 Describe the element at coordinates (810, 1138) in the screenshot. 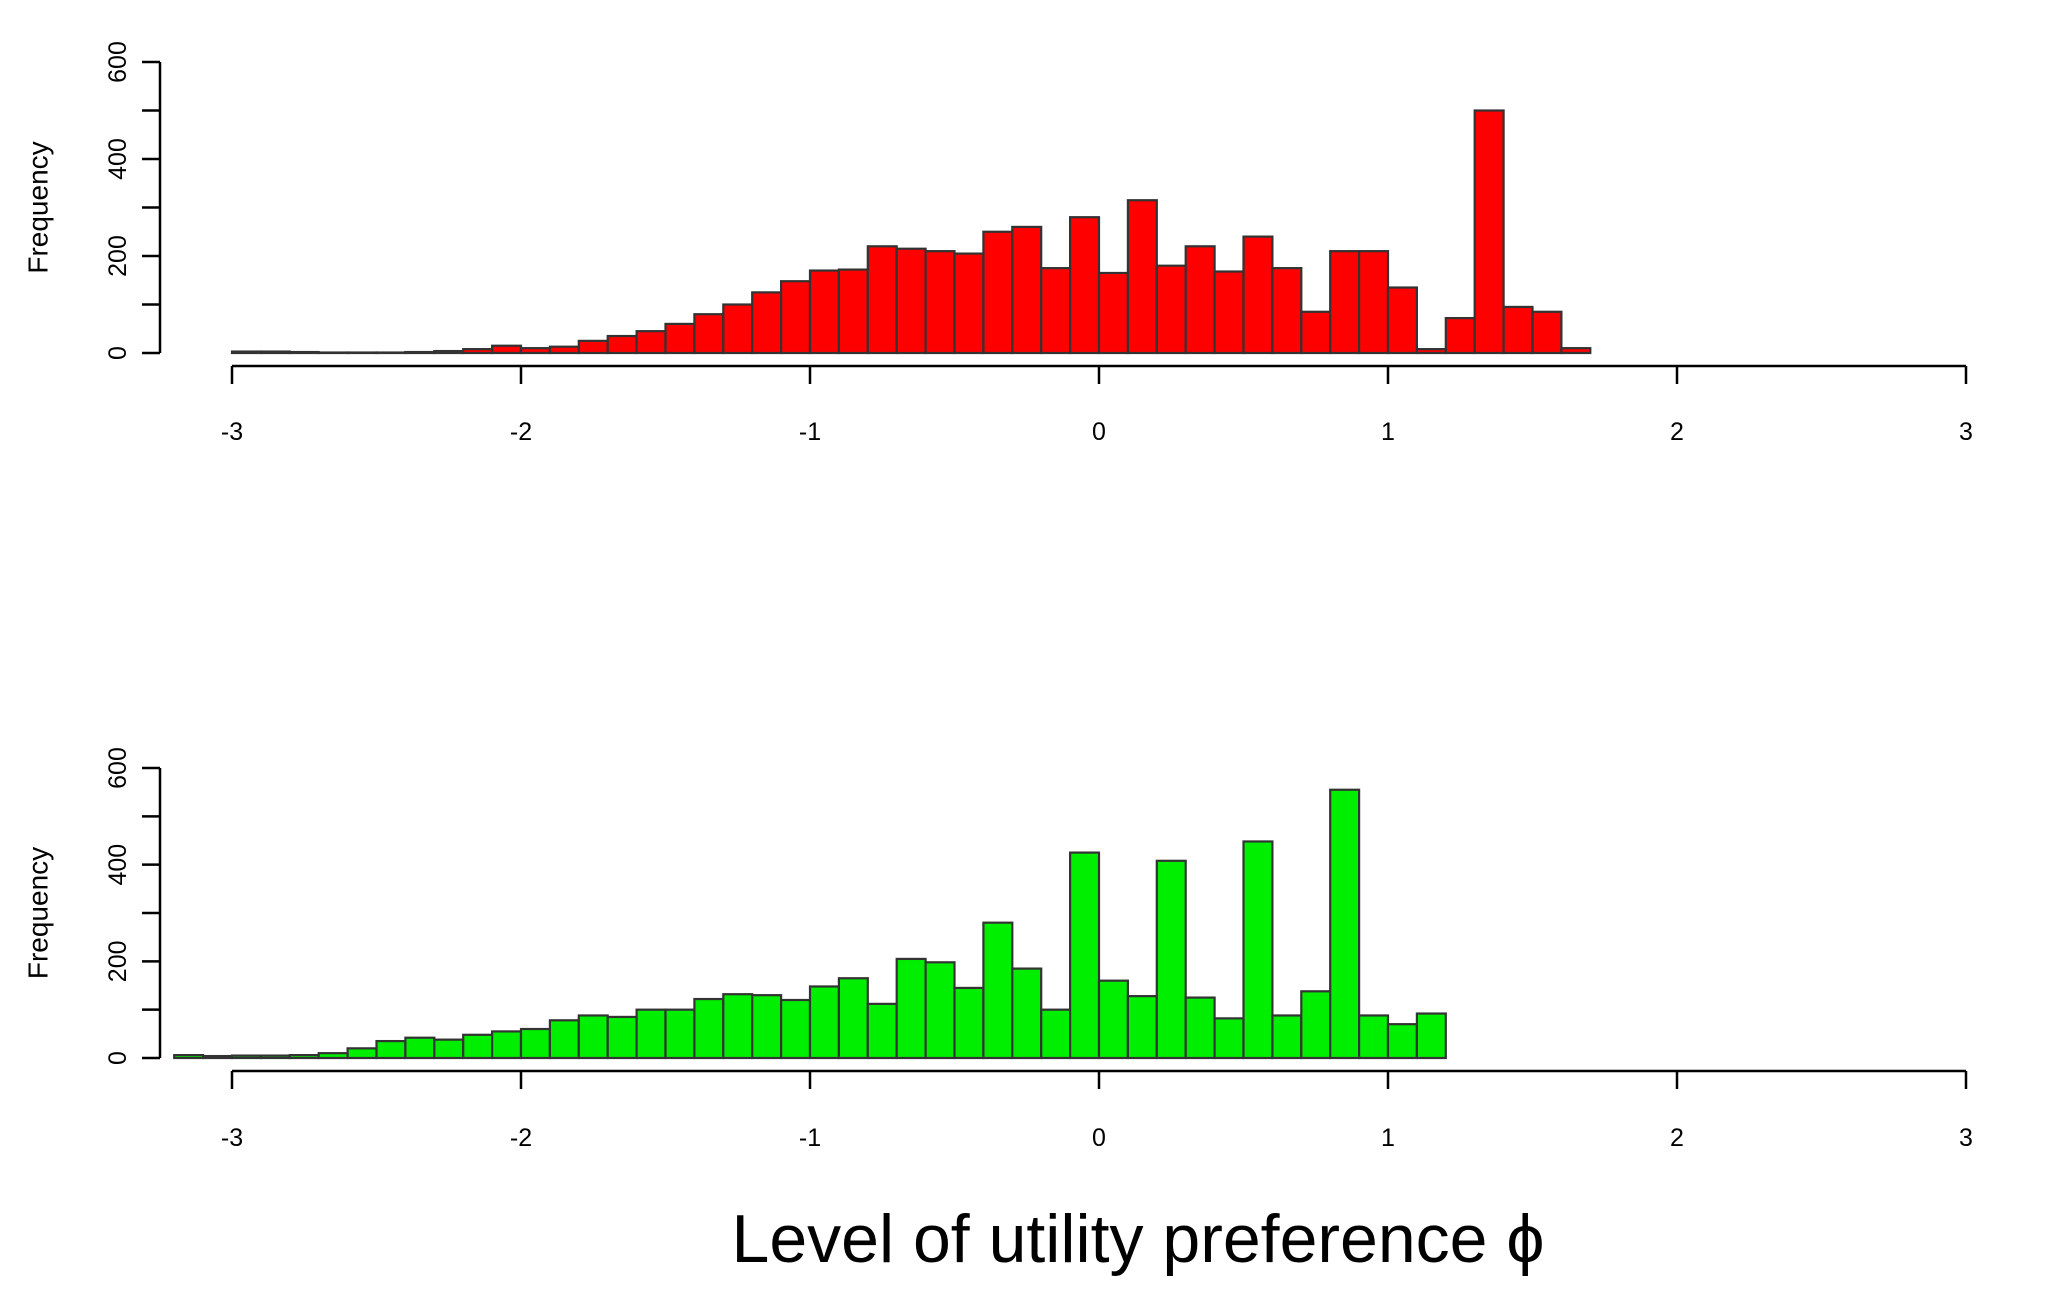

I see `x-tick-label: -1` at that location.